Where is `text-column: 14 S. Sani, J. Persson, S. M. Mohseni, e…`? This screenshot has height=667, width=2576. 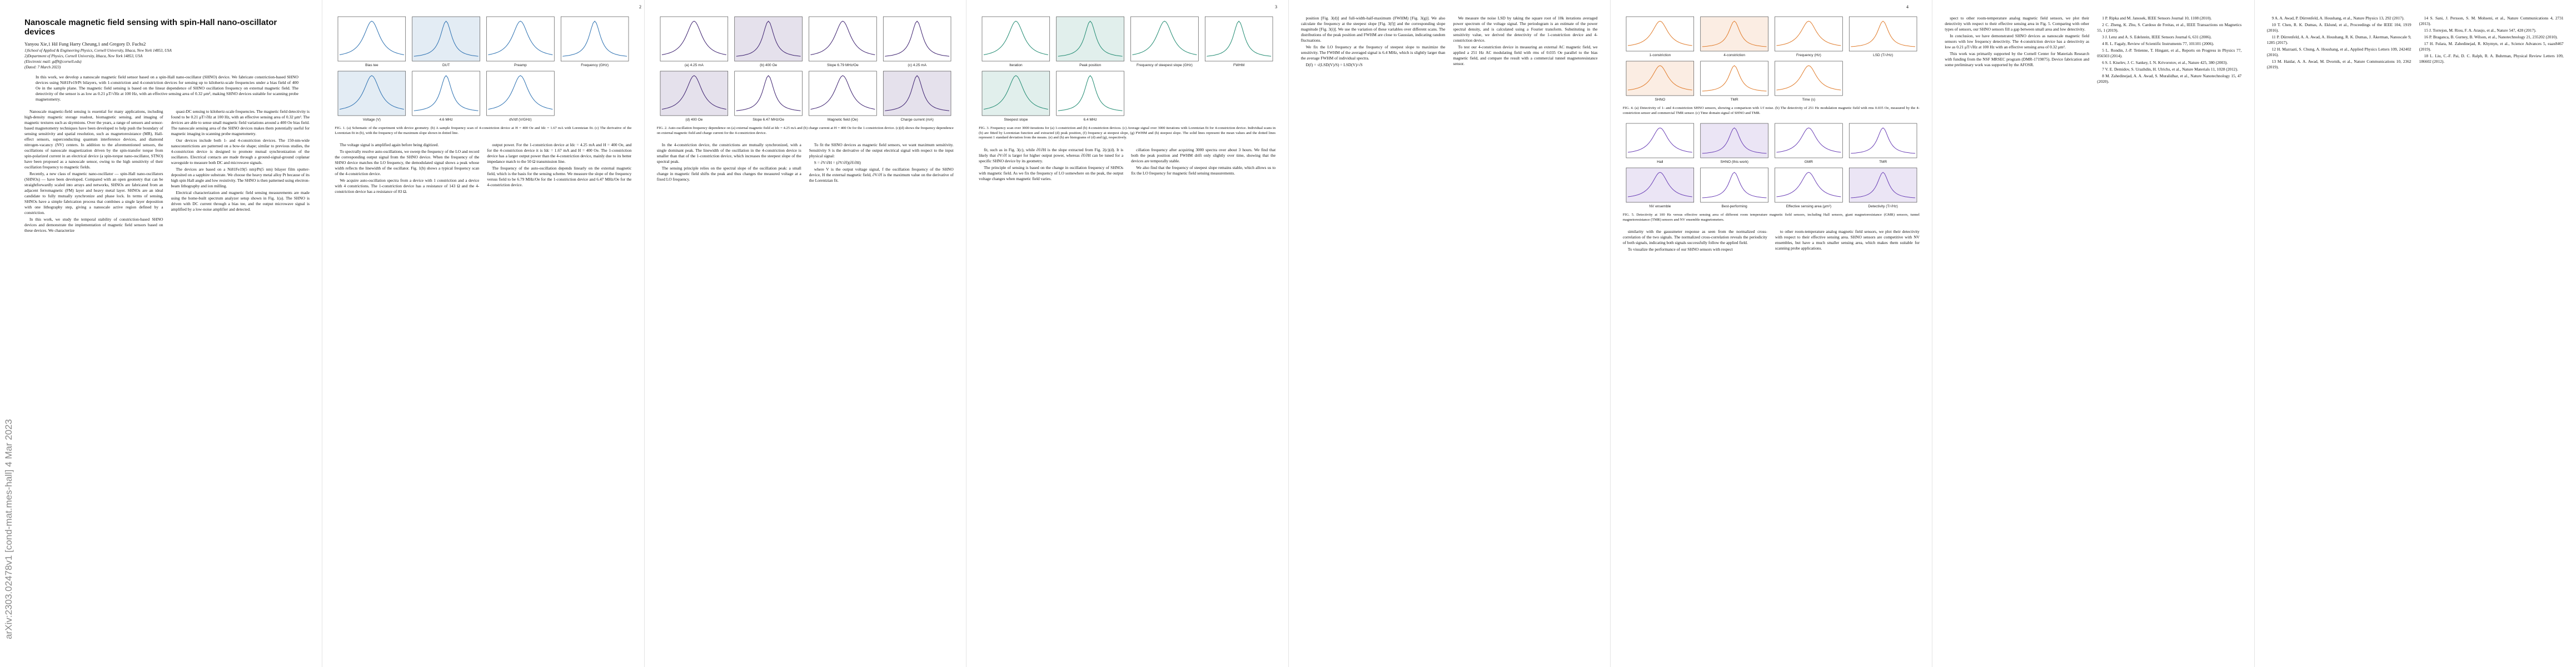 text-column: 14 S. Sani, J. Persson, S. M. Mohseni, e… is located at coordinates (2491, 336).